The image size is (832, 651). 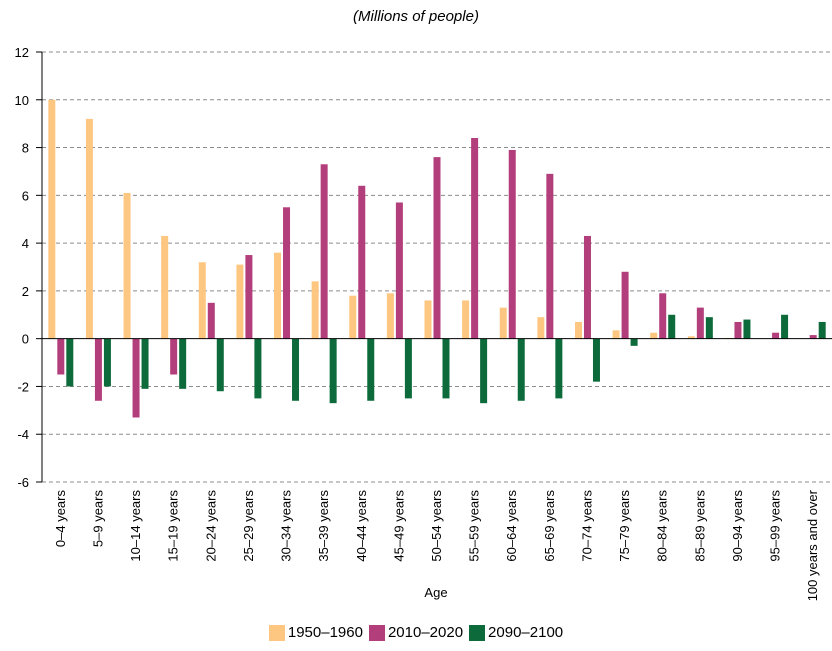 What do you see at coordinates (662, 526) in the screenshot?
I see `x-tick-label: 80–84 years` at bounding box center [662, 526].